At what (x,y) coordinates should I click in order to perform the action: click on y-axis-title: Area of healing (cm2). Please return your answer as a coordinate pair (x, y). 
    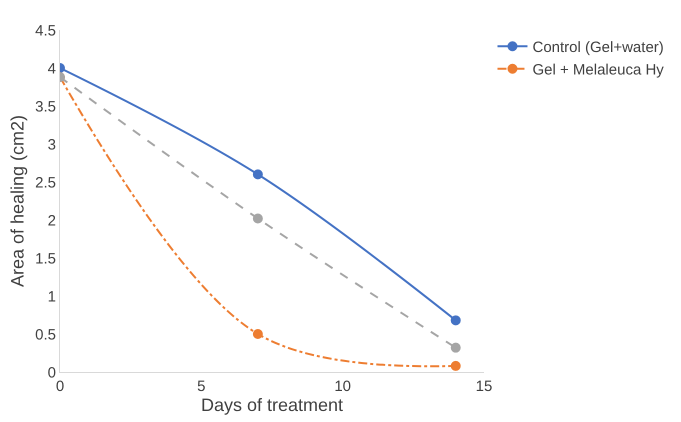
    Looking at the image, I should click on (17, 201).